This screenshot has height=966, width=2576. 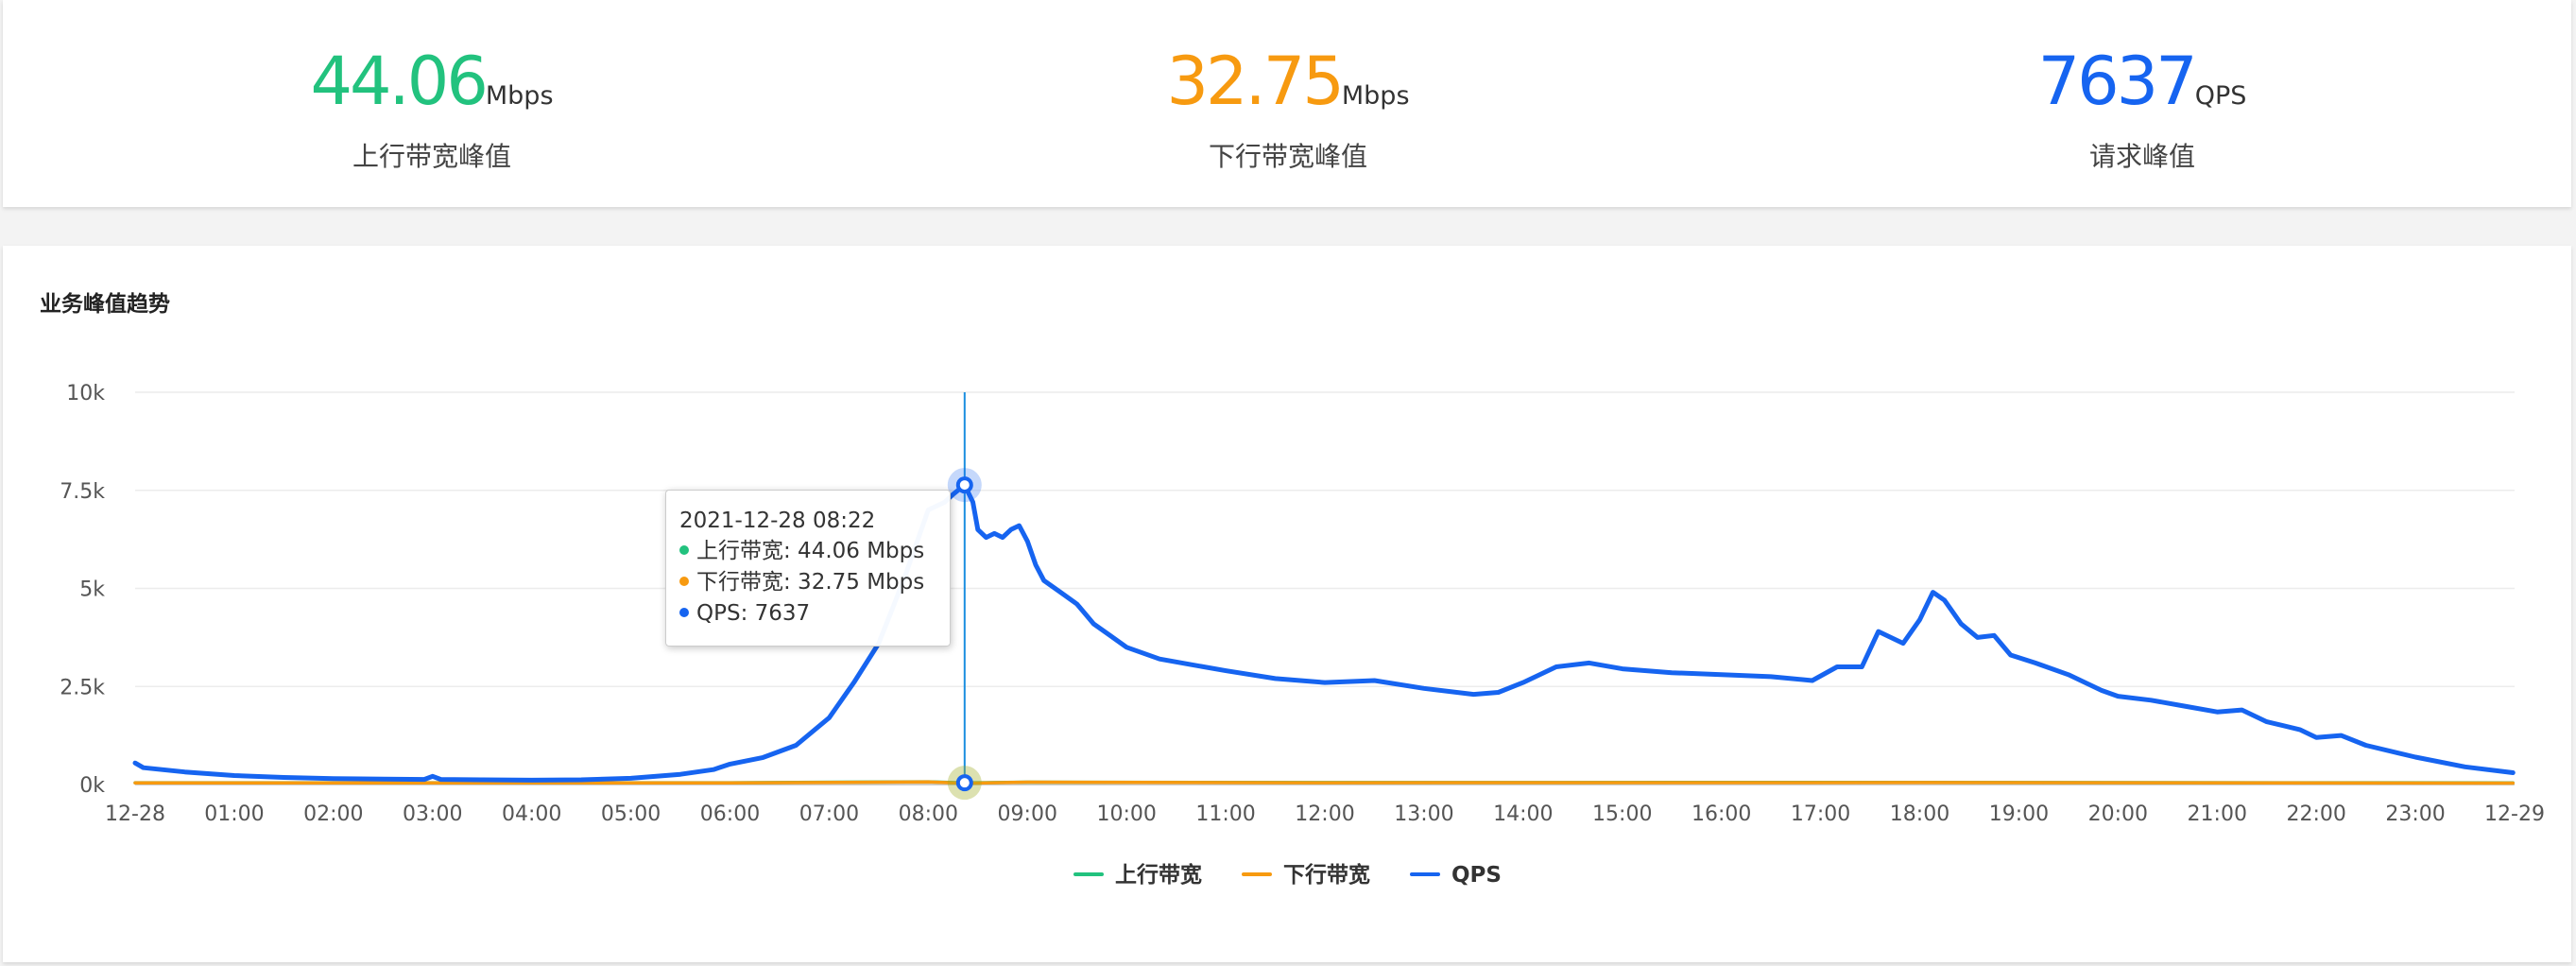 I want to click on tooltip-row-download: 下行带宽: 32.75 Mbps, so click(x=814, y=582).